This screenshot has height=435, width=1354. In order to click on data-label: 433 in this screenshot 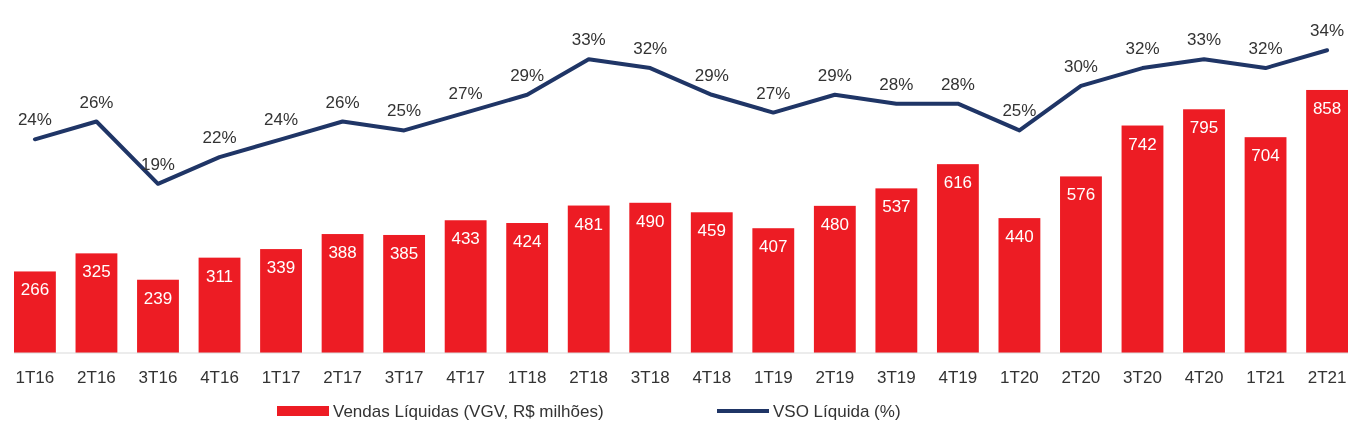, I will do `click(465, 239)`.